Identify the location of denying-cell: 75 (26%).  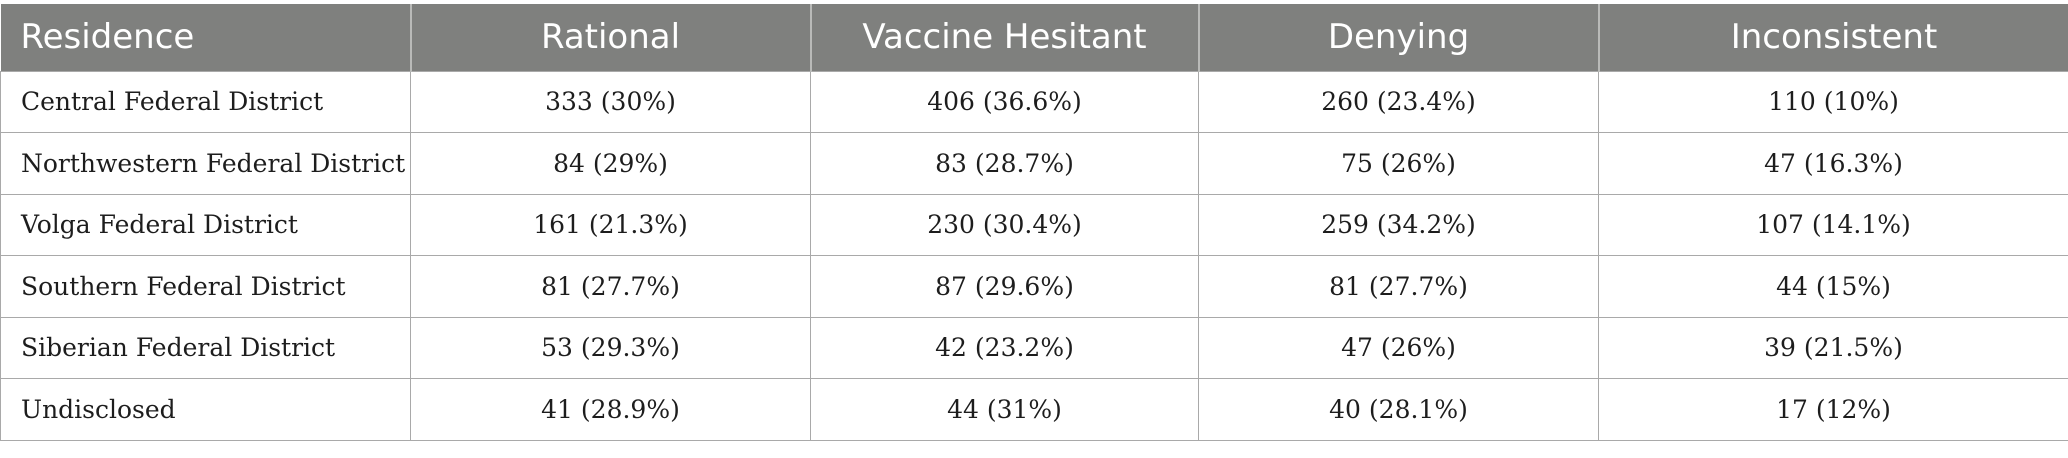
(1398, 163).